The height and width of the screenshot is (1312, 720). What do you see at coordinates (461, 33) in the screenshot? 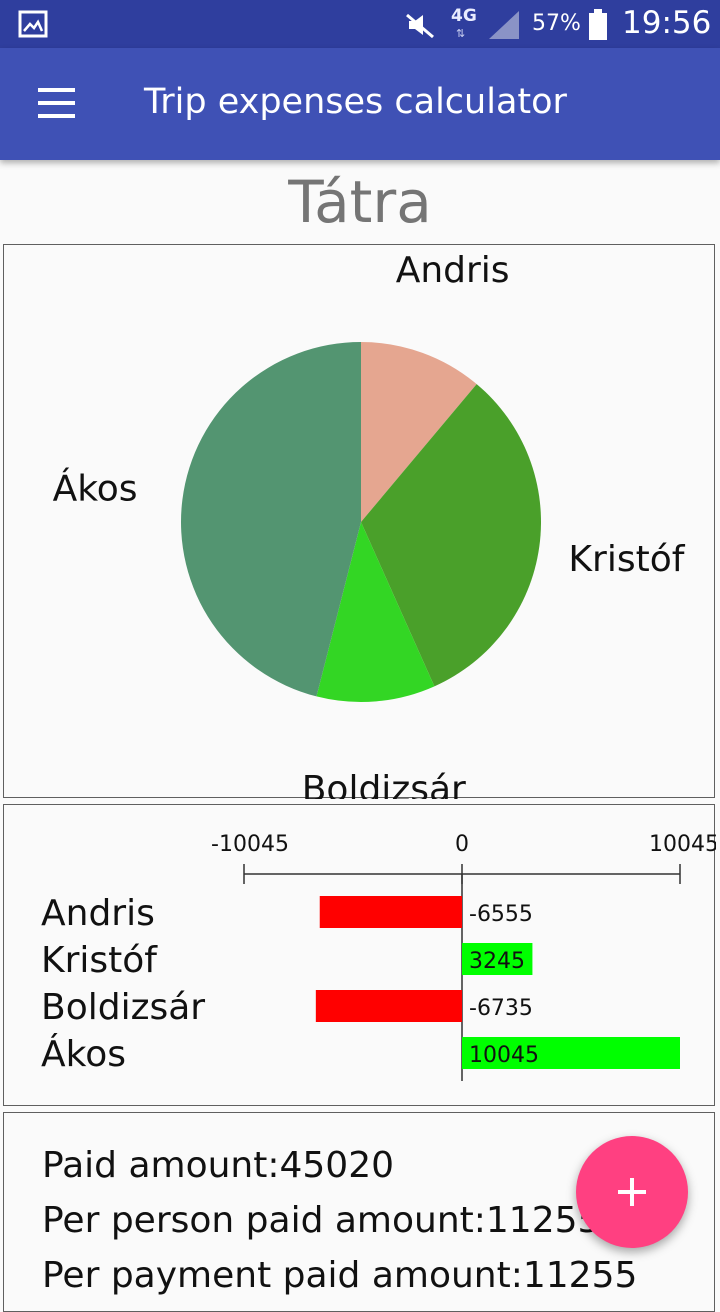
I see `data-arrows-icon: ⇅` at bounding box center [461, 33].